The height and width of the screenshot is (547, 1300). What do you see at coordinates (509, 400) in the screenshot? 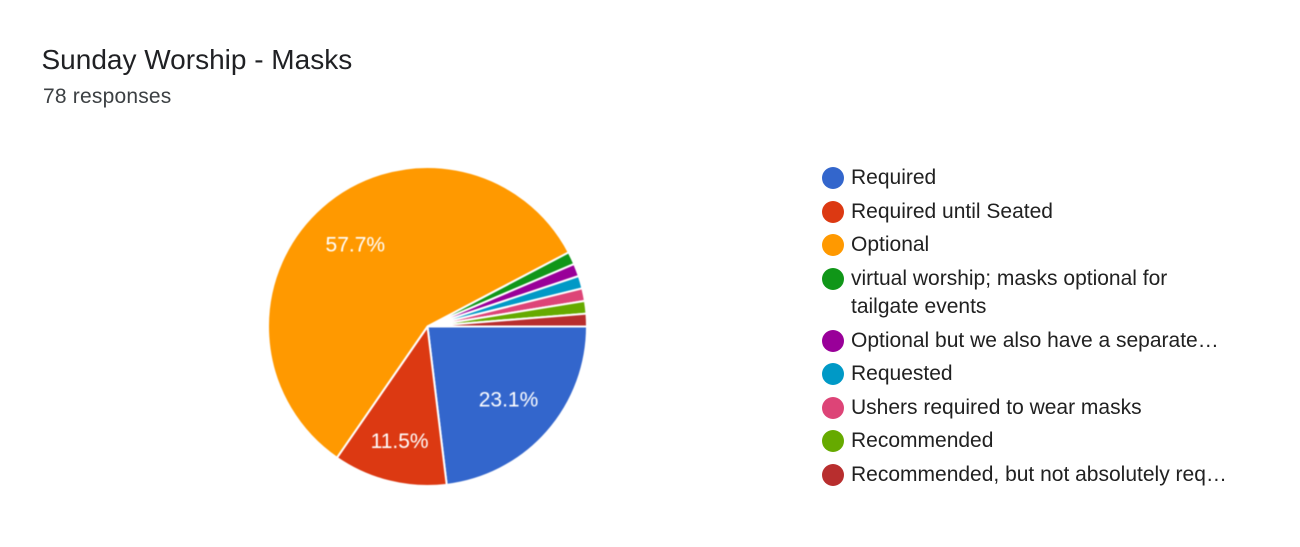
I see `svg-text: 23.1%` at bounding box center [509, 400].